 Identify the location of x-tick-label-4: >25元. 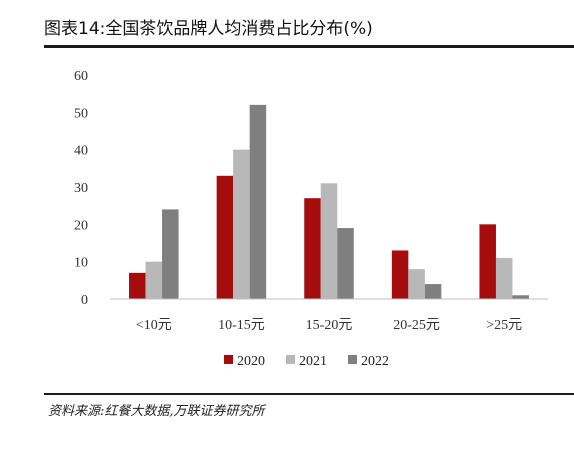
(504, 325).